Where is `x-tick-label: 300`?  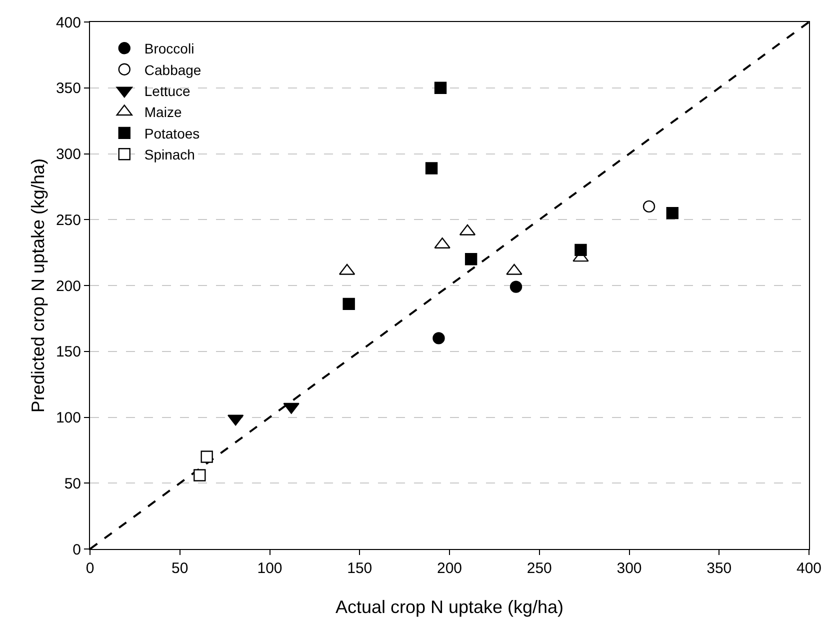 x-tick-label: 300 is located at coordinates (629, 568).